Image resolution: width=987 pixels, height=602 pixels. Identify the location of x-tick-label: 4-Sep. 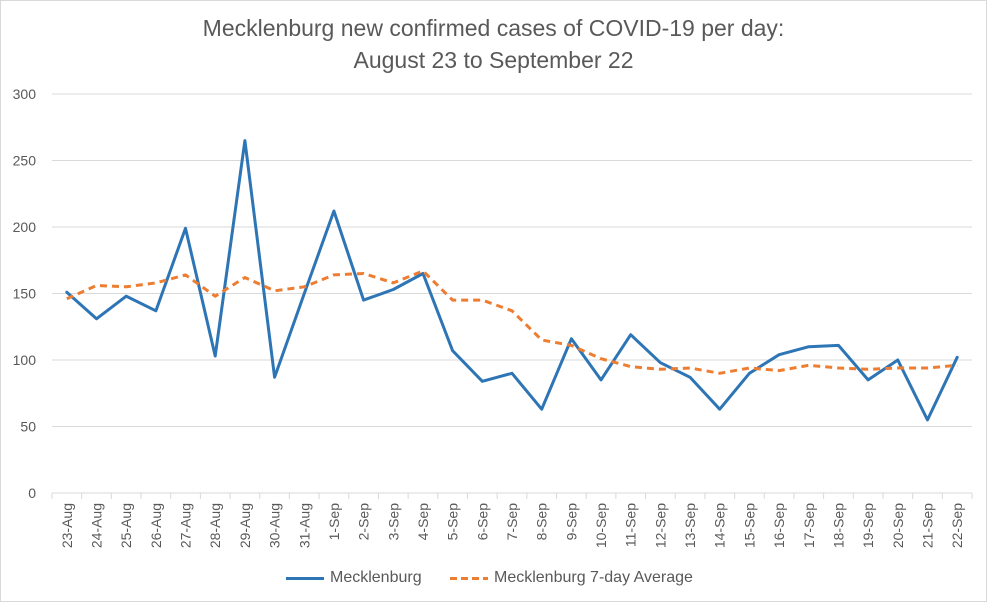
(423, 522).